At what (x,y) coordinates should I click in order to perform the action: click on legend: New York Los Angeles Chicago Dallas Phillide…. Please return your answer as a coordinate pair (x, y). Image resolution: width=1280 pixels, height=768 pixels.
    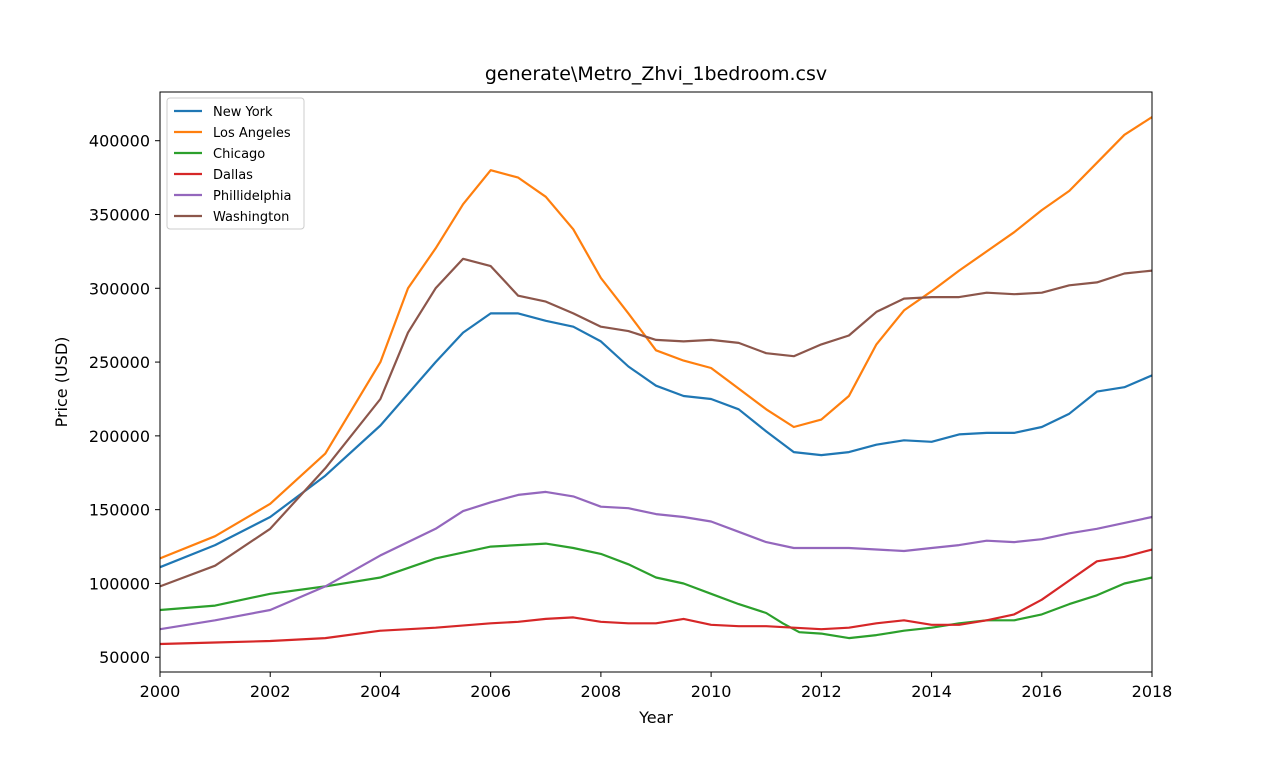
    Looking at the image, I should click on (235, 163).